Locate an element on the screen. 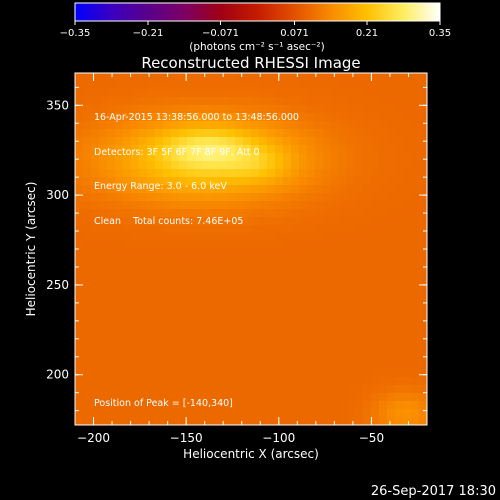 This screenshot has width=500, height=500. y-tick-label: 250 is located at coordinates (57, 285).